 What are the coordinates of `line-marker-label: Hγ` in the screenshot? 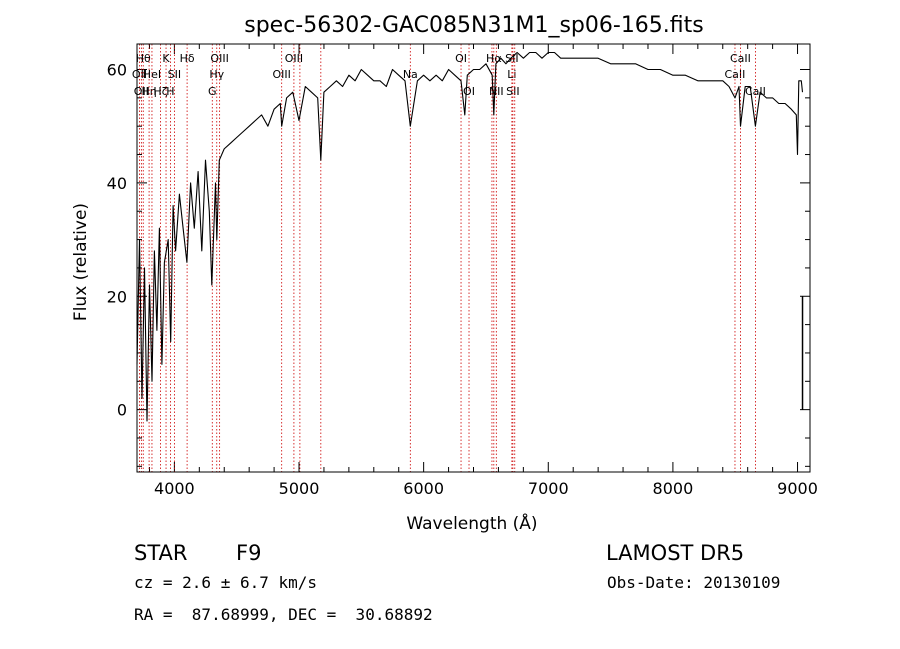 It's located at (216, 74).